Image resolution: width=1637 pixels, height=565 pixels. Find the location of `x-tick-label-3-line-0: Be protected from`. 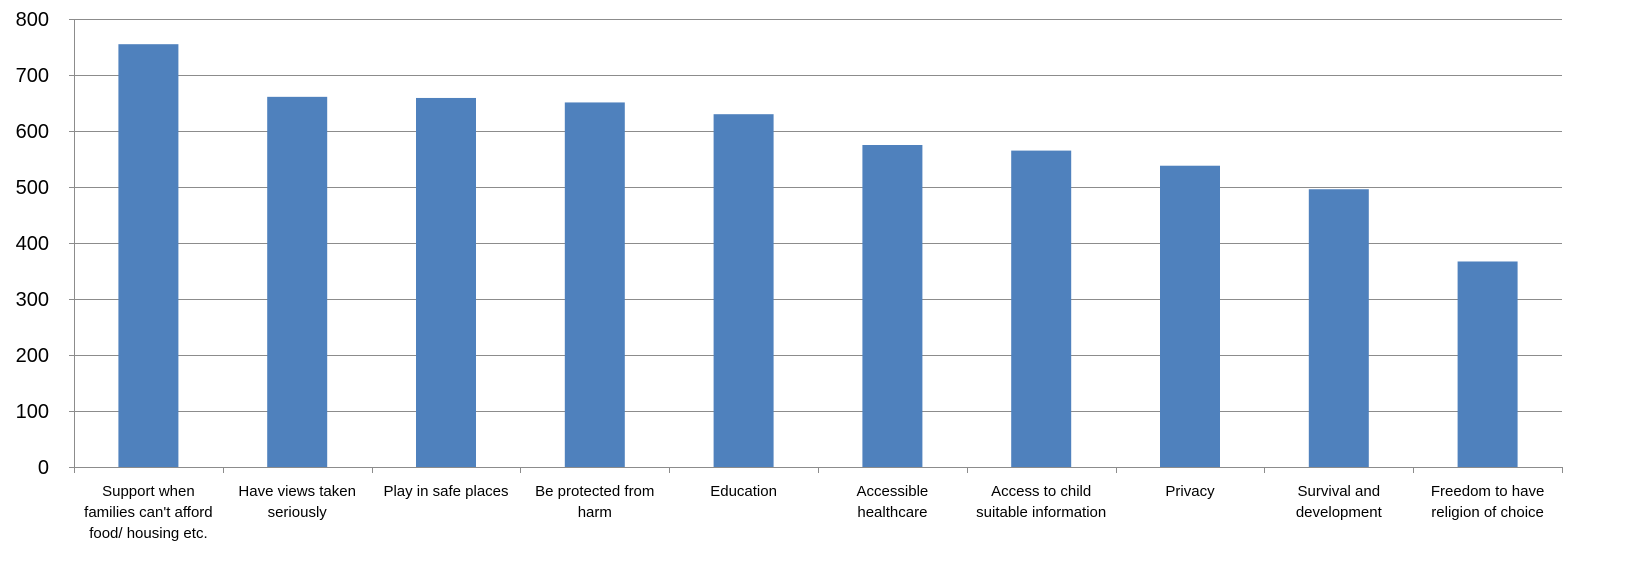

x-tick-label-3-line-0: Be protected from is located at coordinates (594, 491).